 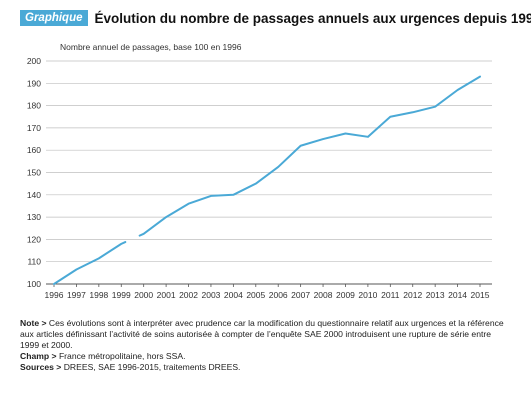 What do you see at coordinates (166, 295) in the screenshot?
I see `x-tick-2001: 2001` at bounding box center [166, 295].